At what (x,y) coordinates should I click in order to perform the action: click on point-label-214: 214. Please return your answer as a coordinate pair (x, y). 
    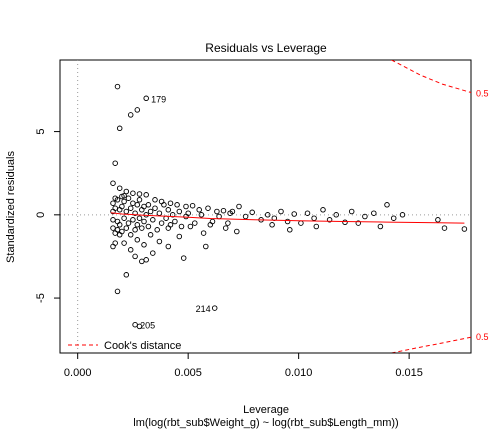
    Looking at the image, I should click on (203, 309).